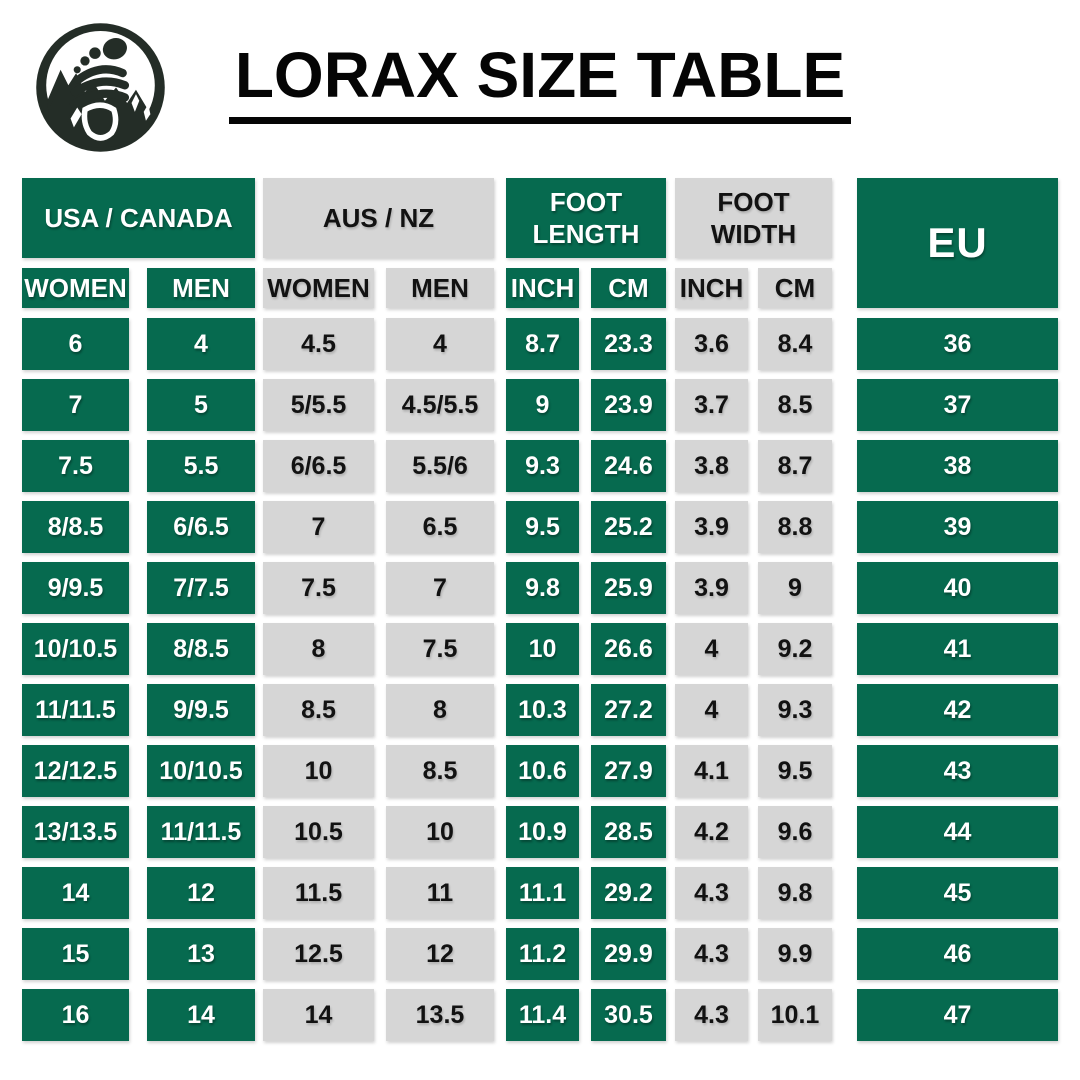 Image resolution: width=1080 pixels, height=1080 pixels. I want to click on cell-length-cm: 23.9, so click(628, 405).